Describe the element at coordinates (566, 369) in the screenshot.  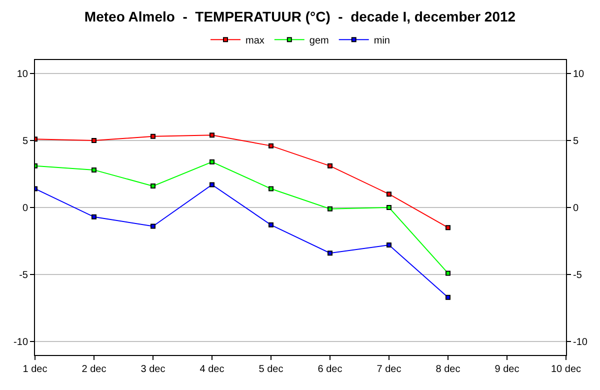
I see `x-tick-label: 10 dec` at that location.